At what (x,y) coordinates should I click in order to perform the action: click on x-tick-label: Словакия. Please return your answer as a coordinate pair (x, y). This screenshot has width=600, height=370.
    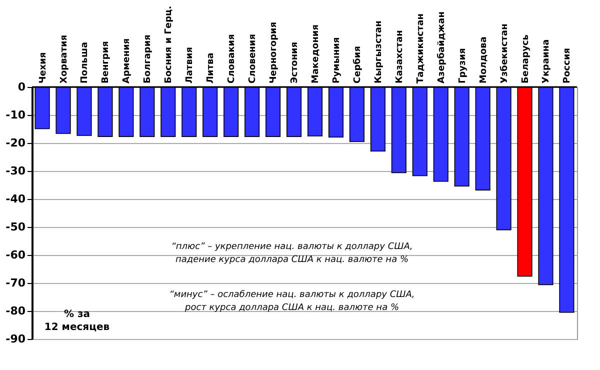
    Looking at the image, I should click on (232, 59).